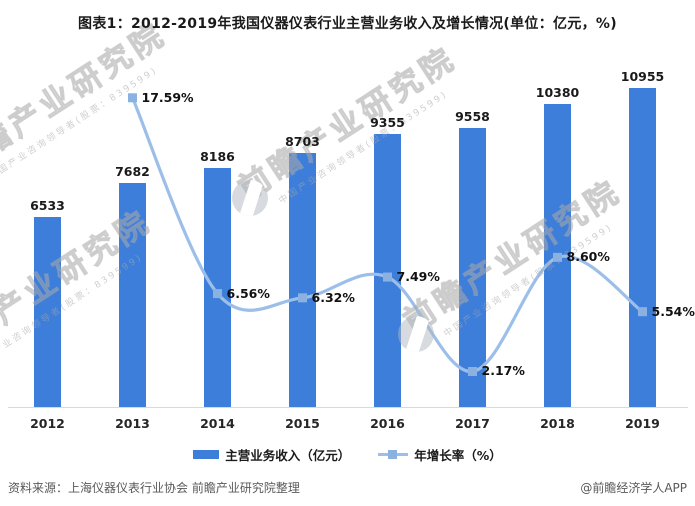 The image size is (695, 506). Describe the element at coordinates (633, 488) in the screenshot. I see `credit-text: @前瞻经济学人APP` at that location.